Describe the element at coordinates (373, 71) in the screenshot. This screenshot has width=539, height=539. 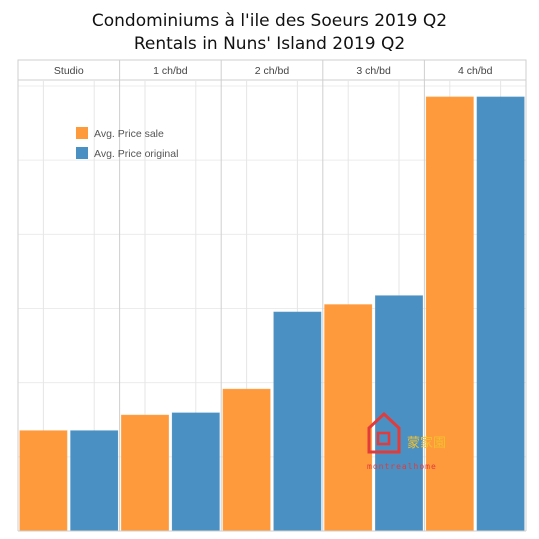
I see `facet-label: 3 ch/bd` at that location.